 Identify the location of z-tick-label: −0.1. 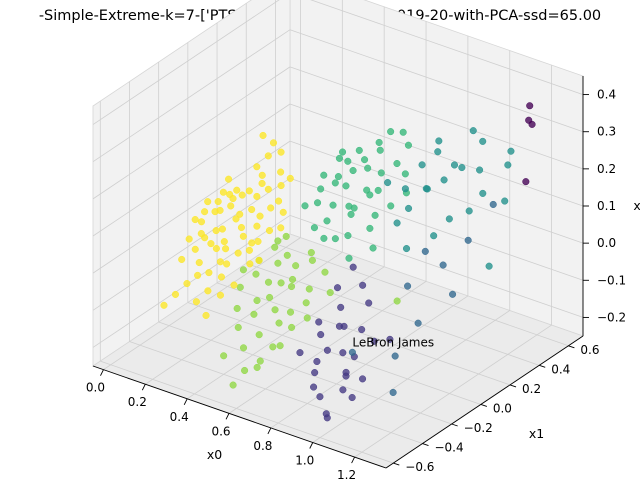
(611, 280).